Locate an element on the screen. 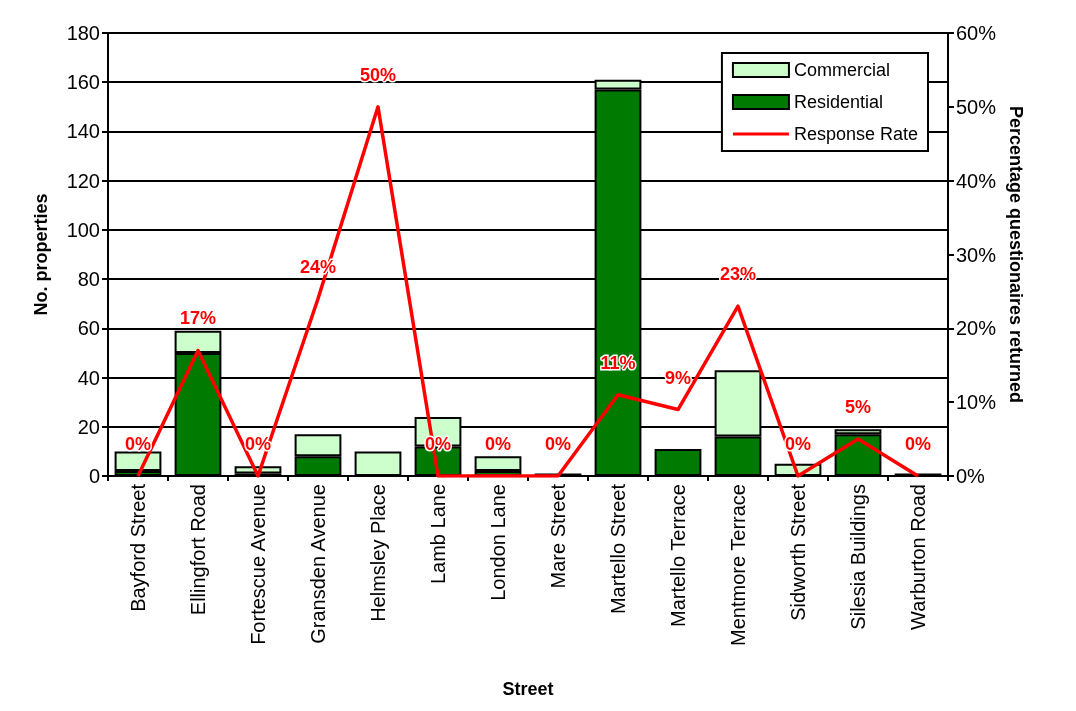 This screenshot has width=1076, height=711. legend-label: Residential is located at coordinates (838, 102).